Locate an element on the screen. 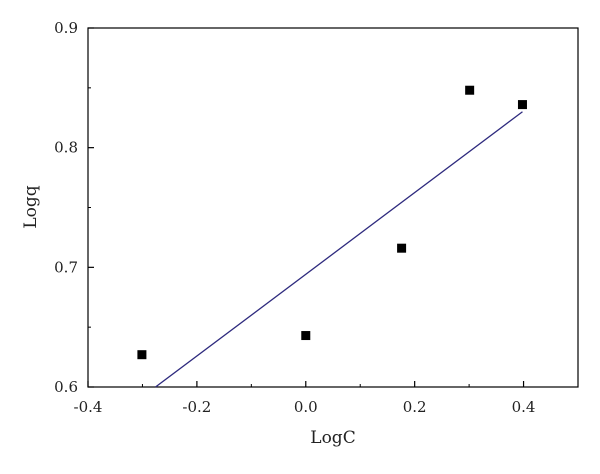  x-tick-label: -0.4 is located at coordinates (88, 407).